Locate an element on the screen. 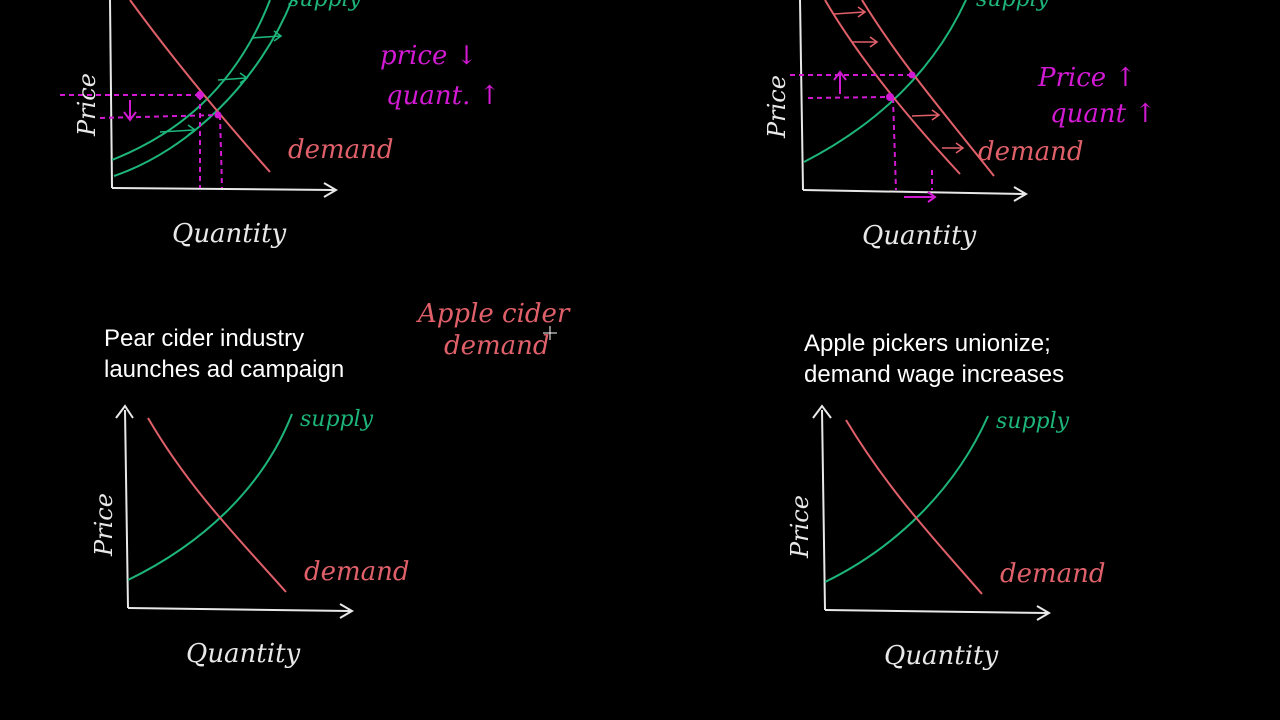 The width and height of the screenshot is (1280, 720). price-change-note: price ↓ is located at coordinates (428, 56).